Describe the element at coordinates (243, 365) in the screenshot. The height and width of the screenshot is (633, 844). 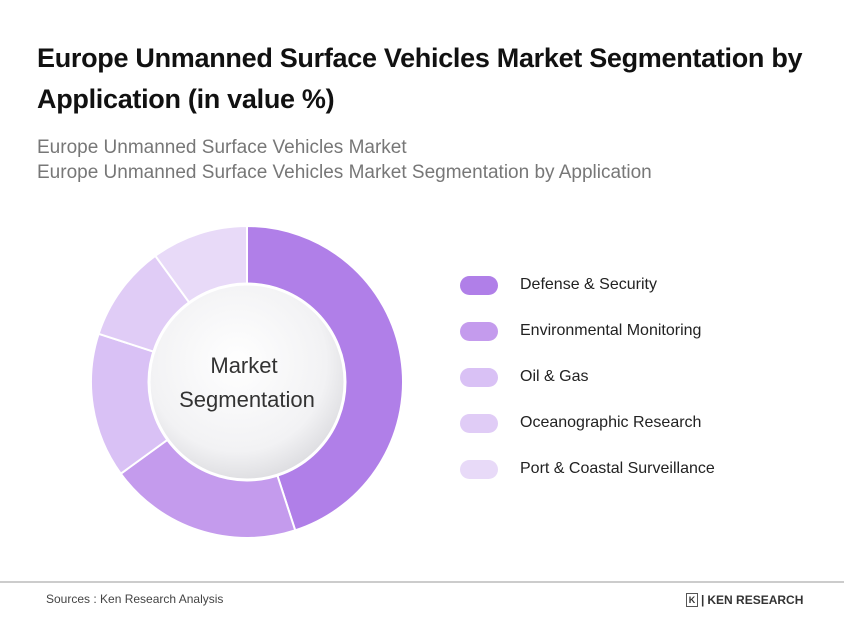
I see `center-label-line1: Market` at that location.